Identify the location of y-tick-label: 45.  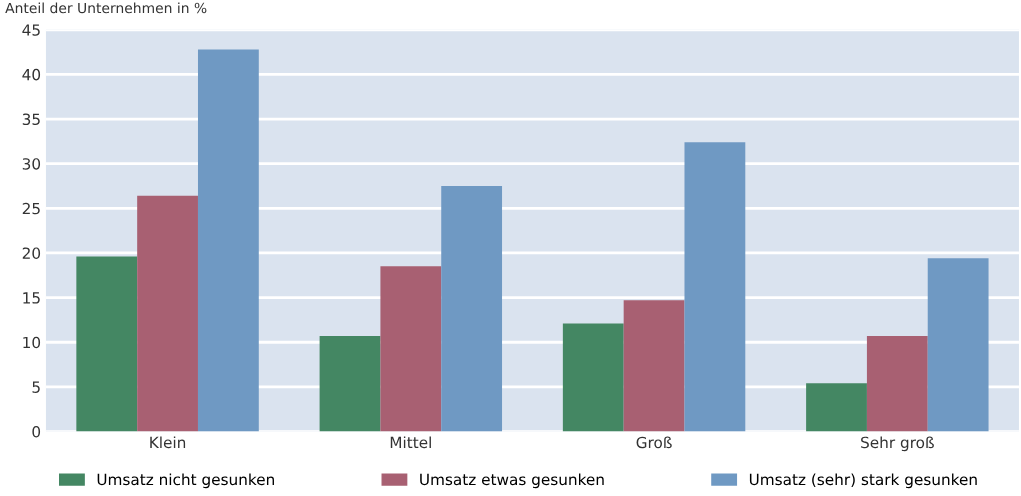
(31, 30).